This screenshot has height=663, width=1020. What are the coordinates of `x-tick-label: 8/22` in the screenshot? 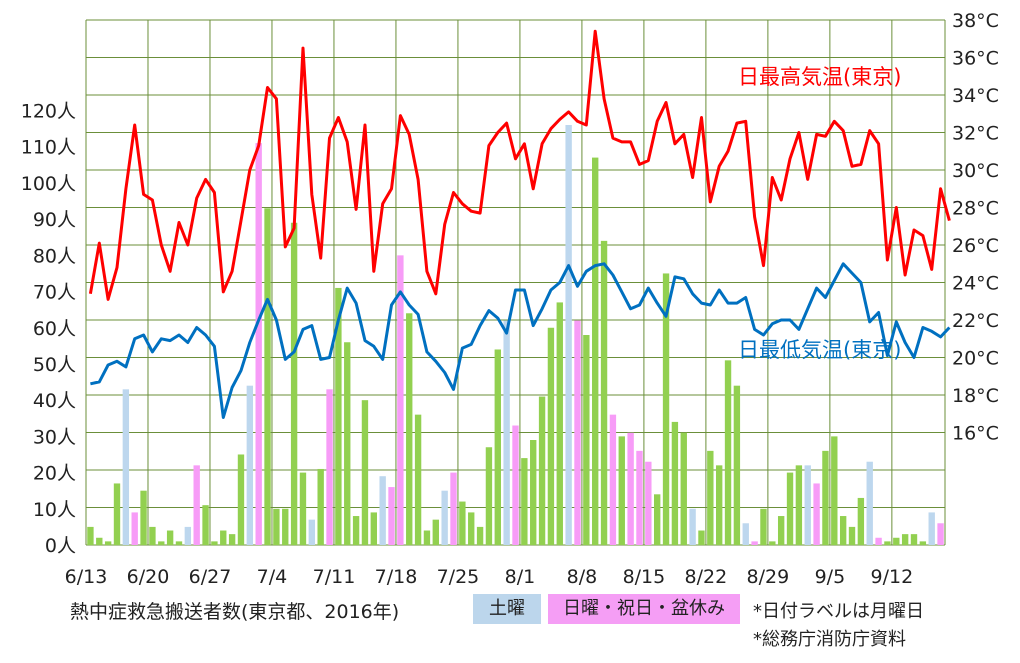 It's located at (706, 577).